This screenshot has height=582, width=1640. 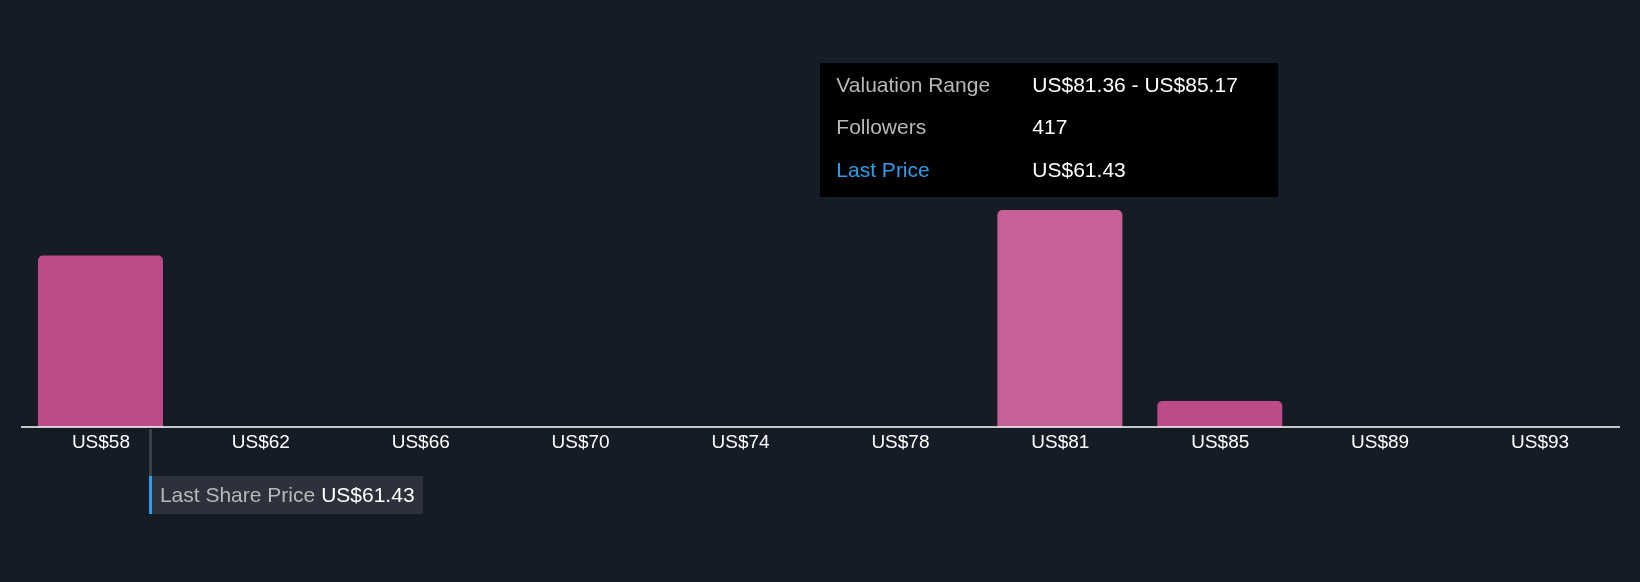 What do you see at coordinates (237, 495) in the screenshot?
I see `text: Last Share Price` at bounding box center [237, 495].